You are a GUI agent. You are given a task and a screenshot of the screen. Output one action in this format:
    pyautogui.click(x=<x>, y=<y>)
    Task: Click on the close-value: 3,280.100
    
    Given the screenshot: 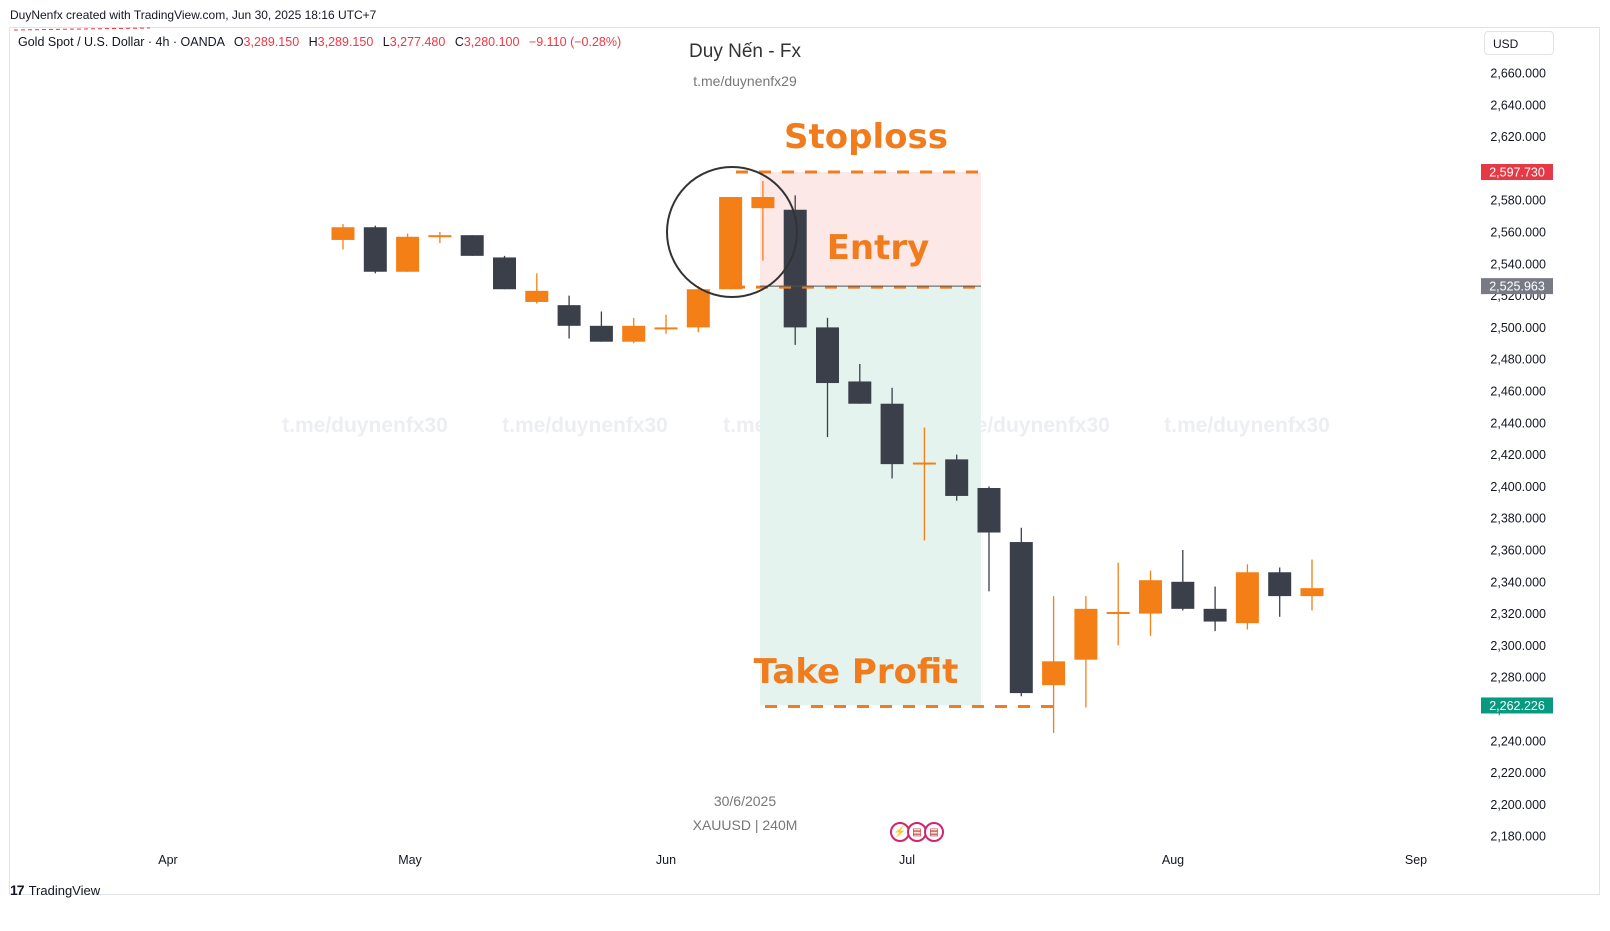 What is the action you would take?
    pyautogui.click(x=491, y=42)
    